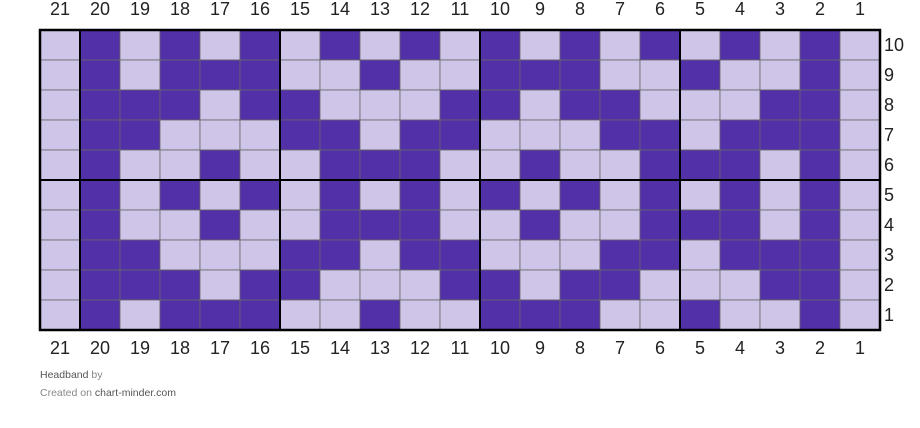  I want to click on row-label: 8, so click(889, 105).